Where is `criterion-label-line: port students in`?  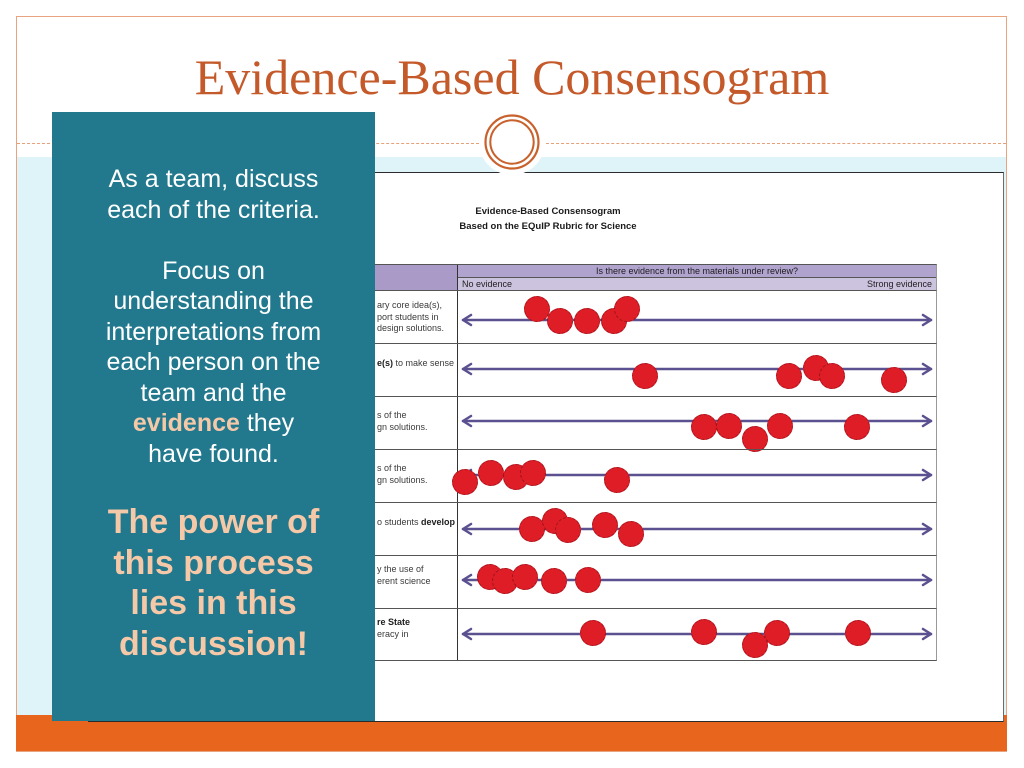 criterion-label-line: port students in is located at coordinates (410, 318).